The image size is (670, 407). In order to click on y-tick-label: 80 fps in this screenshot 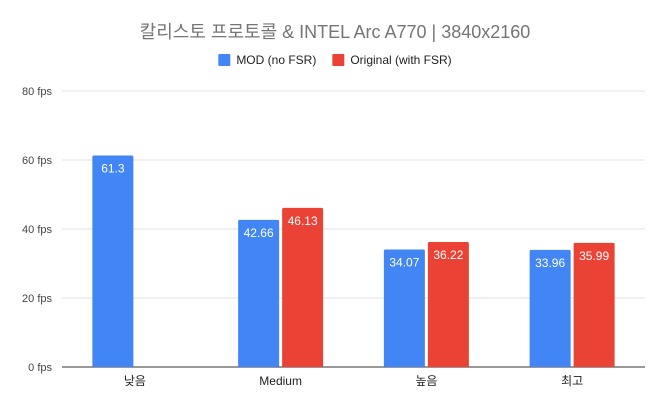, I will do `click(37, 92)`.